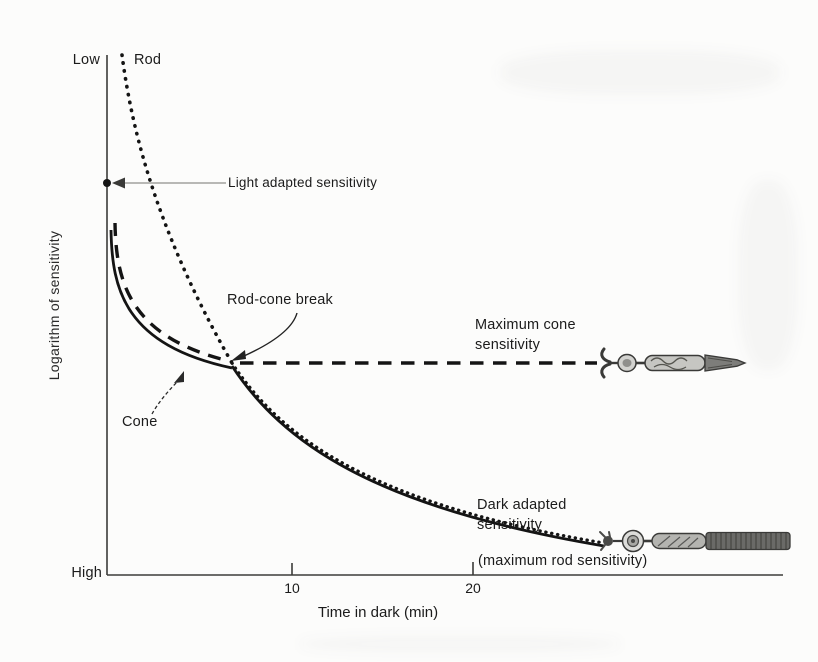 The width and height of the screenshot is (818, 662). What do you see at coordinates (417, 456) in the screenshot?
I see `dark-adaptation-curve-solid` at bounding box center [417, 456].